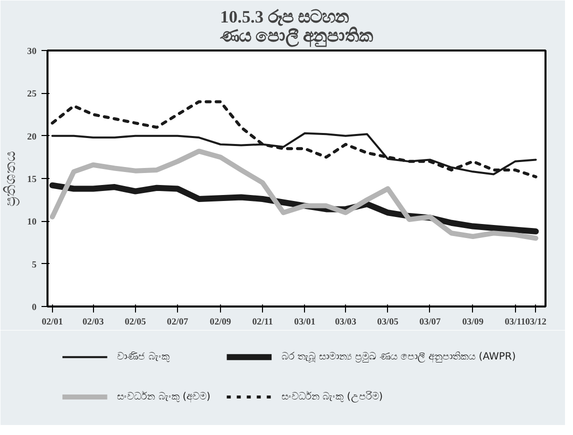  Describe the element at coordinates (296, 28) in the screenshot. I see `chart-title: 10.5.3 රූප සටහන ණය පොලී අනුපාතික` at that location.